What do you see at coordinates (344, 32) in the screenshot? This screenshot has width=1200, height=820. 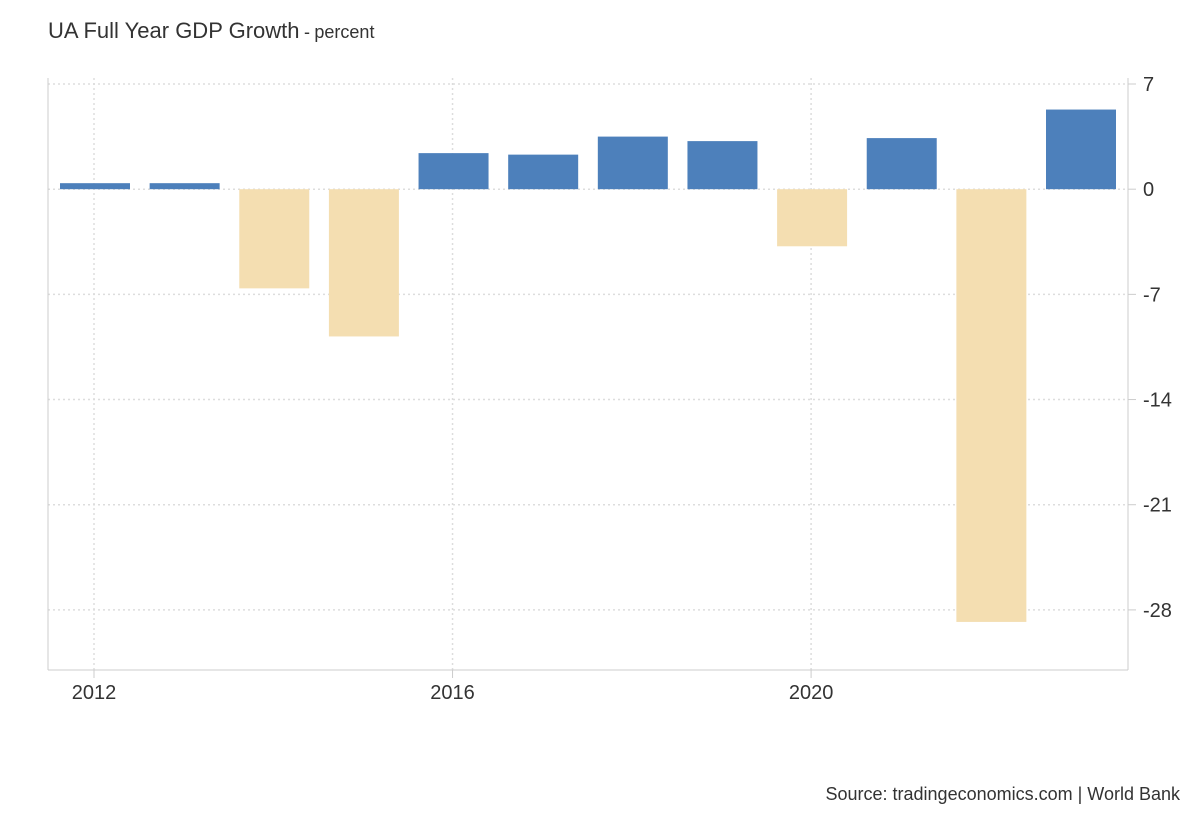 I see `chart-subtitle: percent` at bounding box center [344, 32].